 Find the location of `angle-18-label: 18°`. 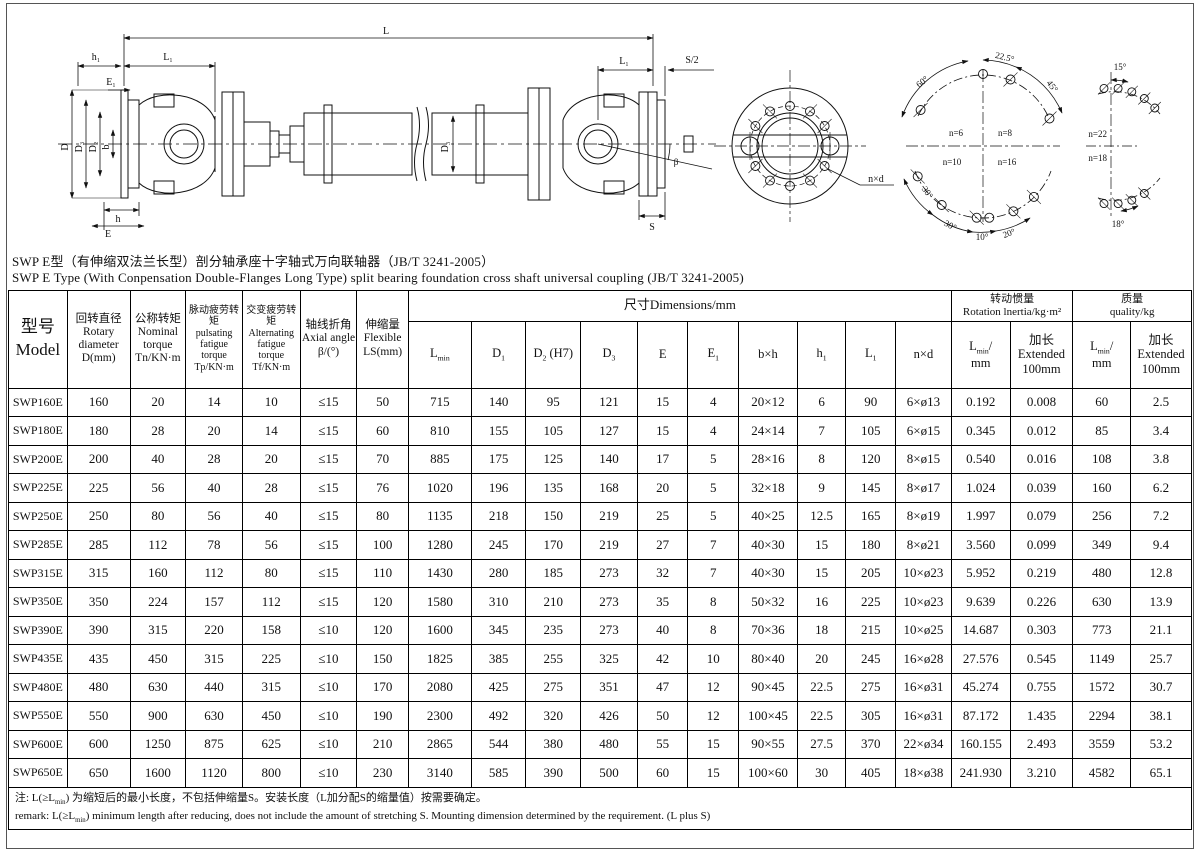

angle-18-label: 18° is located at coordinates (1118, 224).